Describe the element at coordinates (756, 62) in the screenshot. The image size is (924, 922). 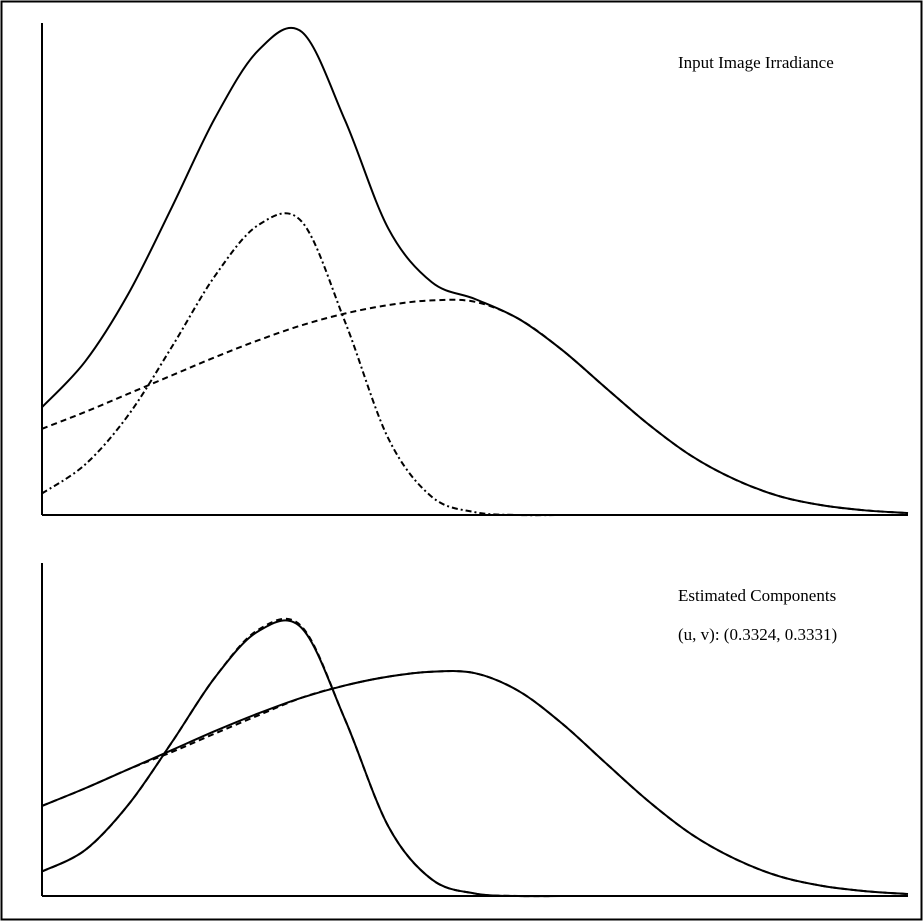
I see `annotation: Input Image Irradiance` at that location.